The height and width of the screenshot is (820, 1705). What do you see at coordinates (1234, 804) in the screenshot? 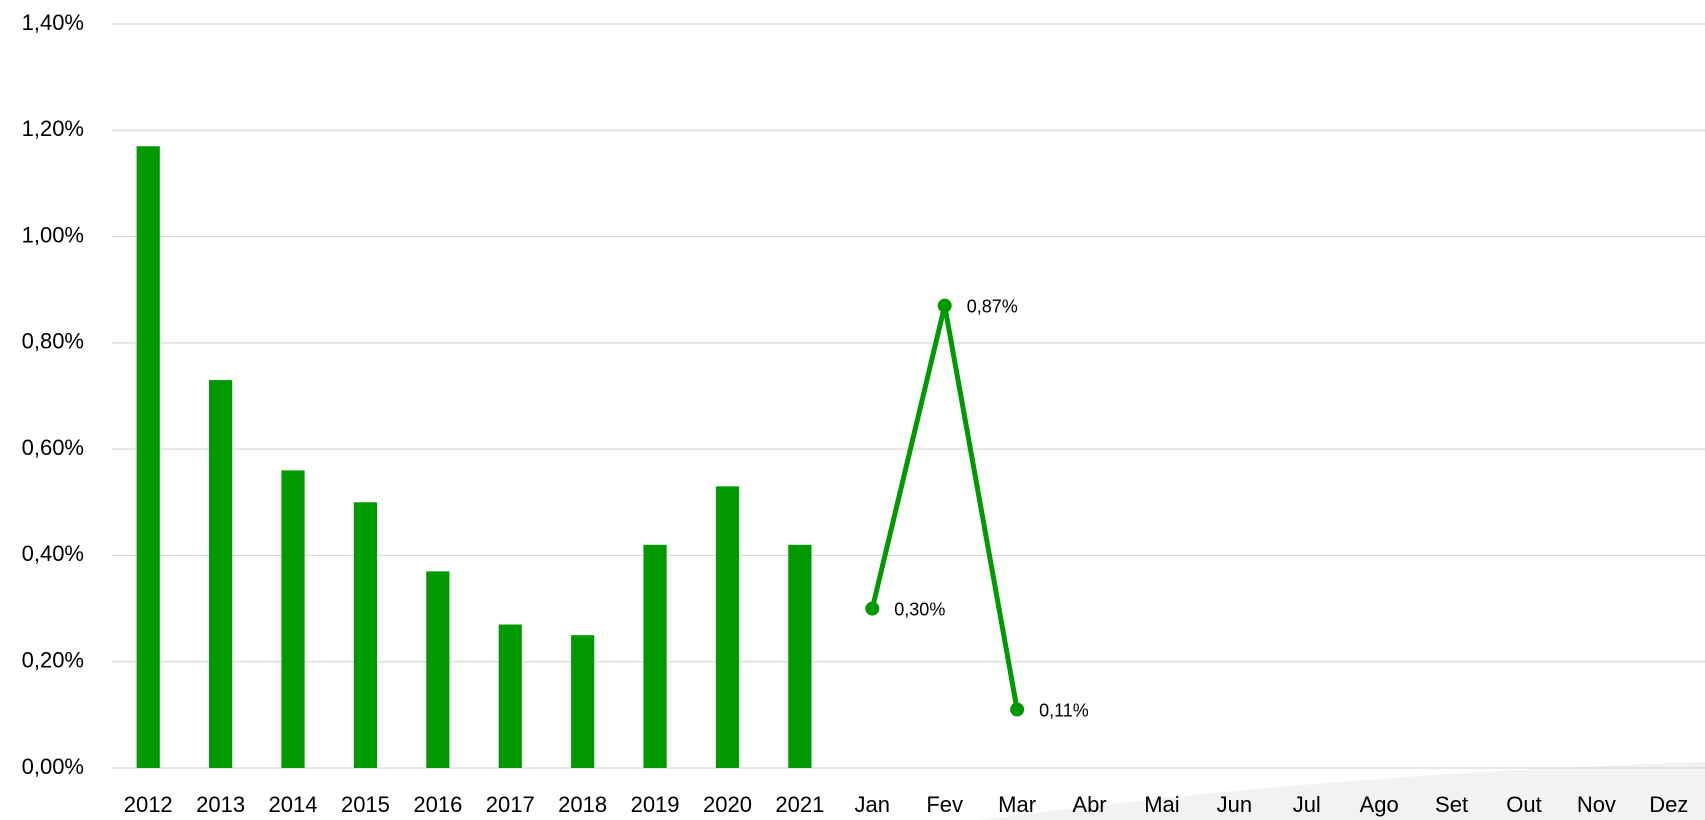
I see `x-tick-label: Jun` at bounding box center [1234, 804].